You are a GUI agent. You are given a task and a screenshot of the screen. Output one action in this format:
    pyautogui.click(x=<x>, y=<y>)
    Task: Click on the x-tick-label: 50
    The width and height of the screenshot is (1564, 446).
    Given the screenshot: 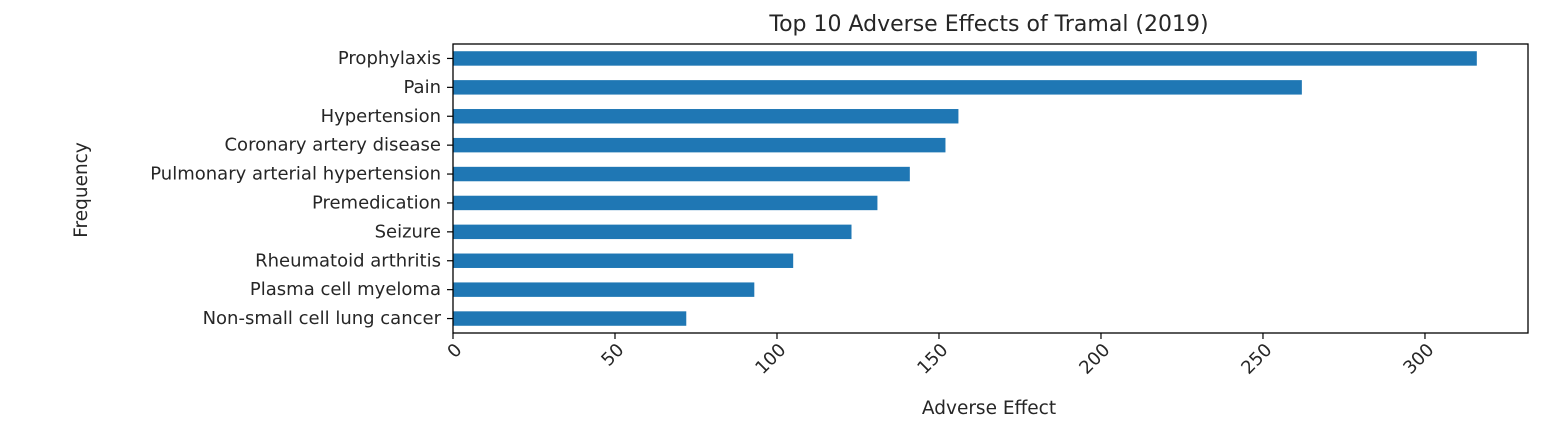 What is the action you would take?
    pyautogui.click(x=612, y=355)
    